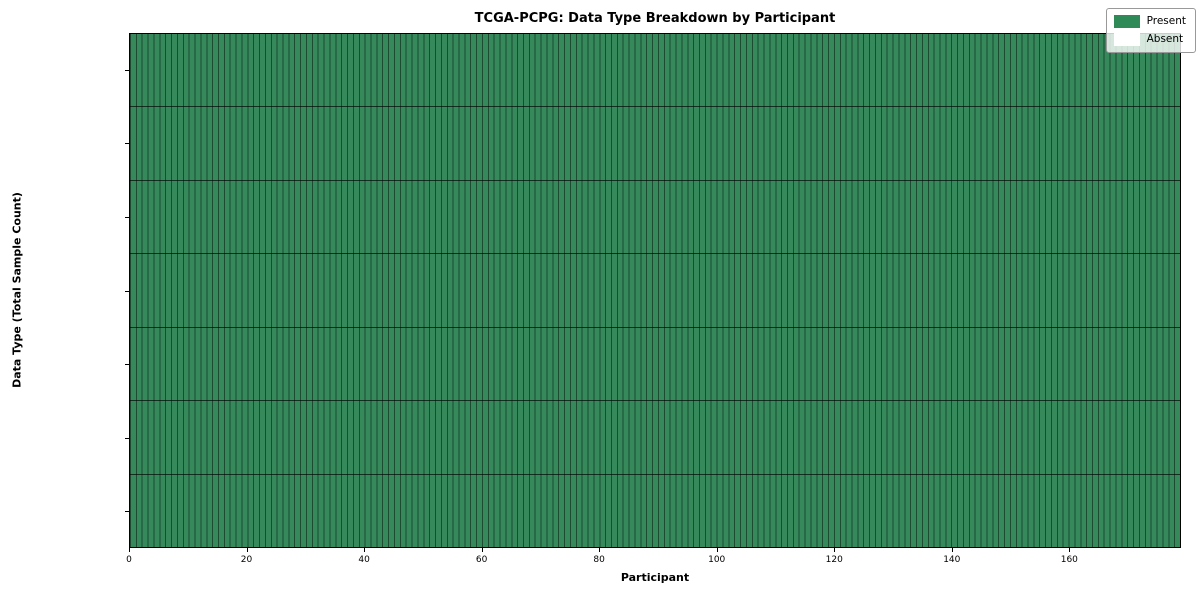 The height and width of the screenshot is (600, 1200). What do you see at coordinates (1165, 39) in the screenshot?
I see `legend-label-absent: Absent` at bounding box center [1165, 39].